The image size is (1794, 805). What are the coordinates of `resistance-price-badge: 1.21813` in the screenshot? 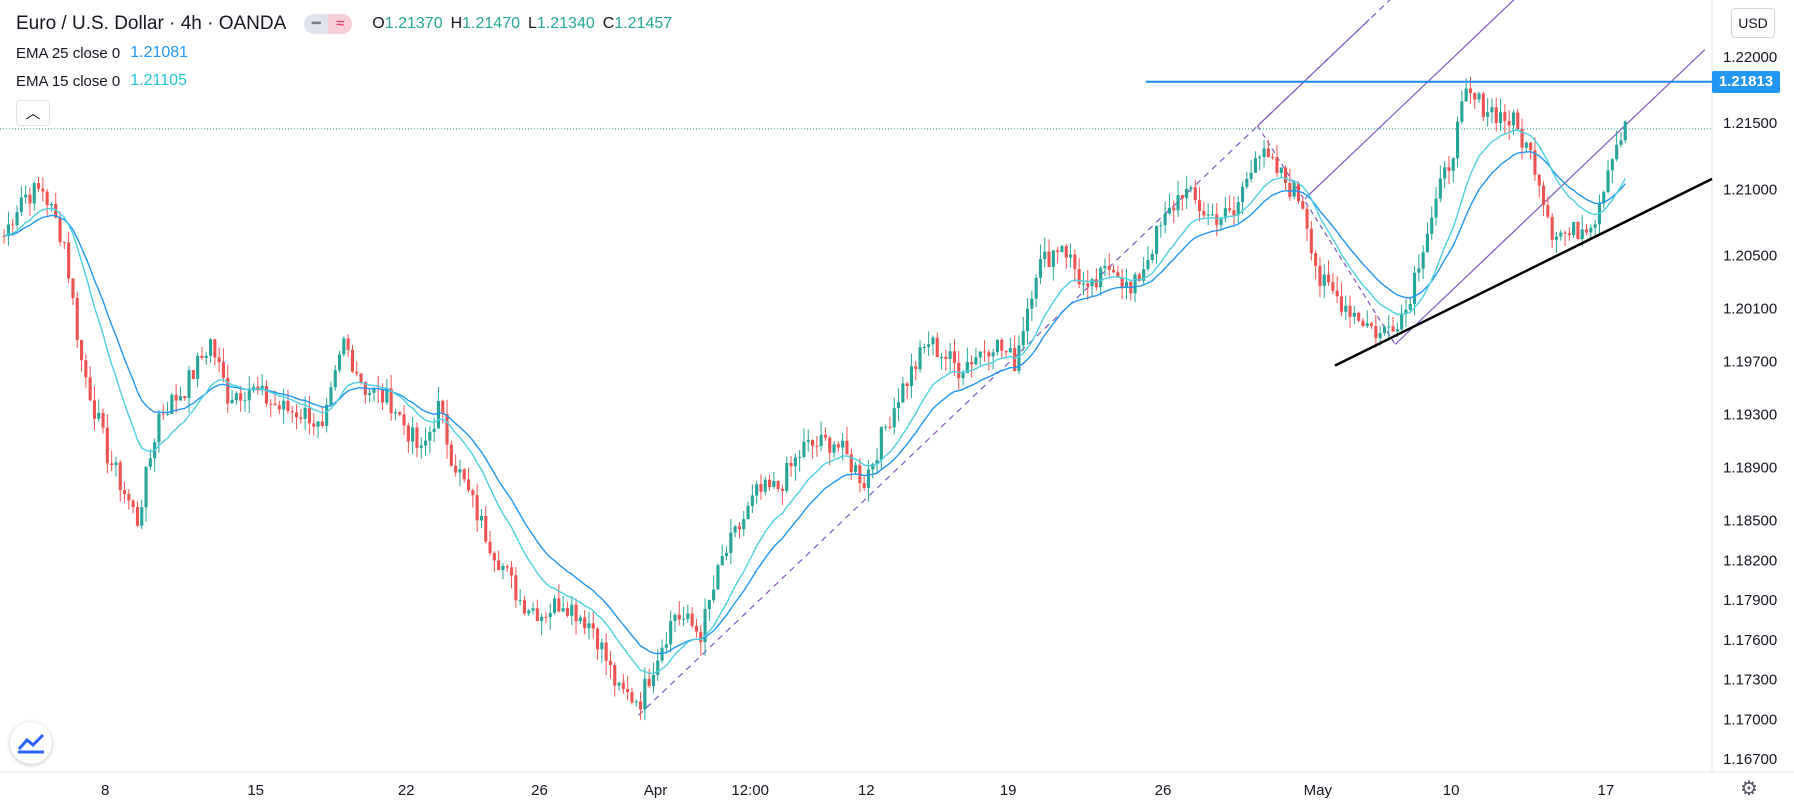 It's located at (1746, 81).